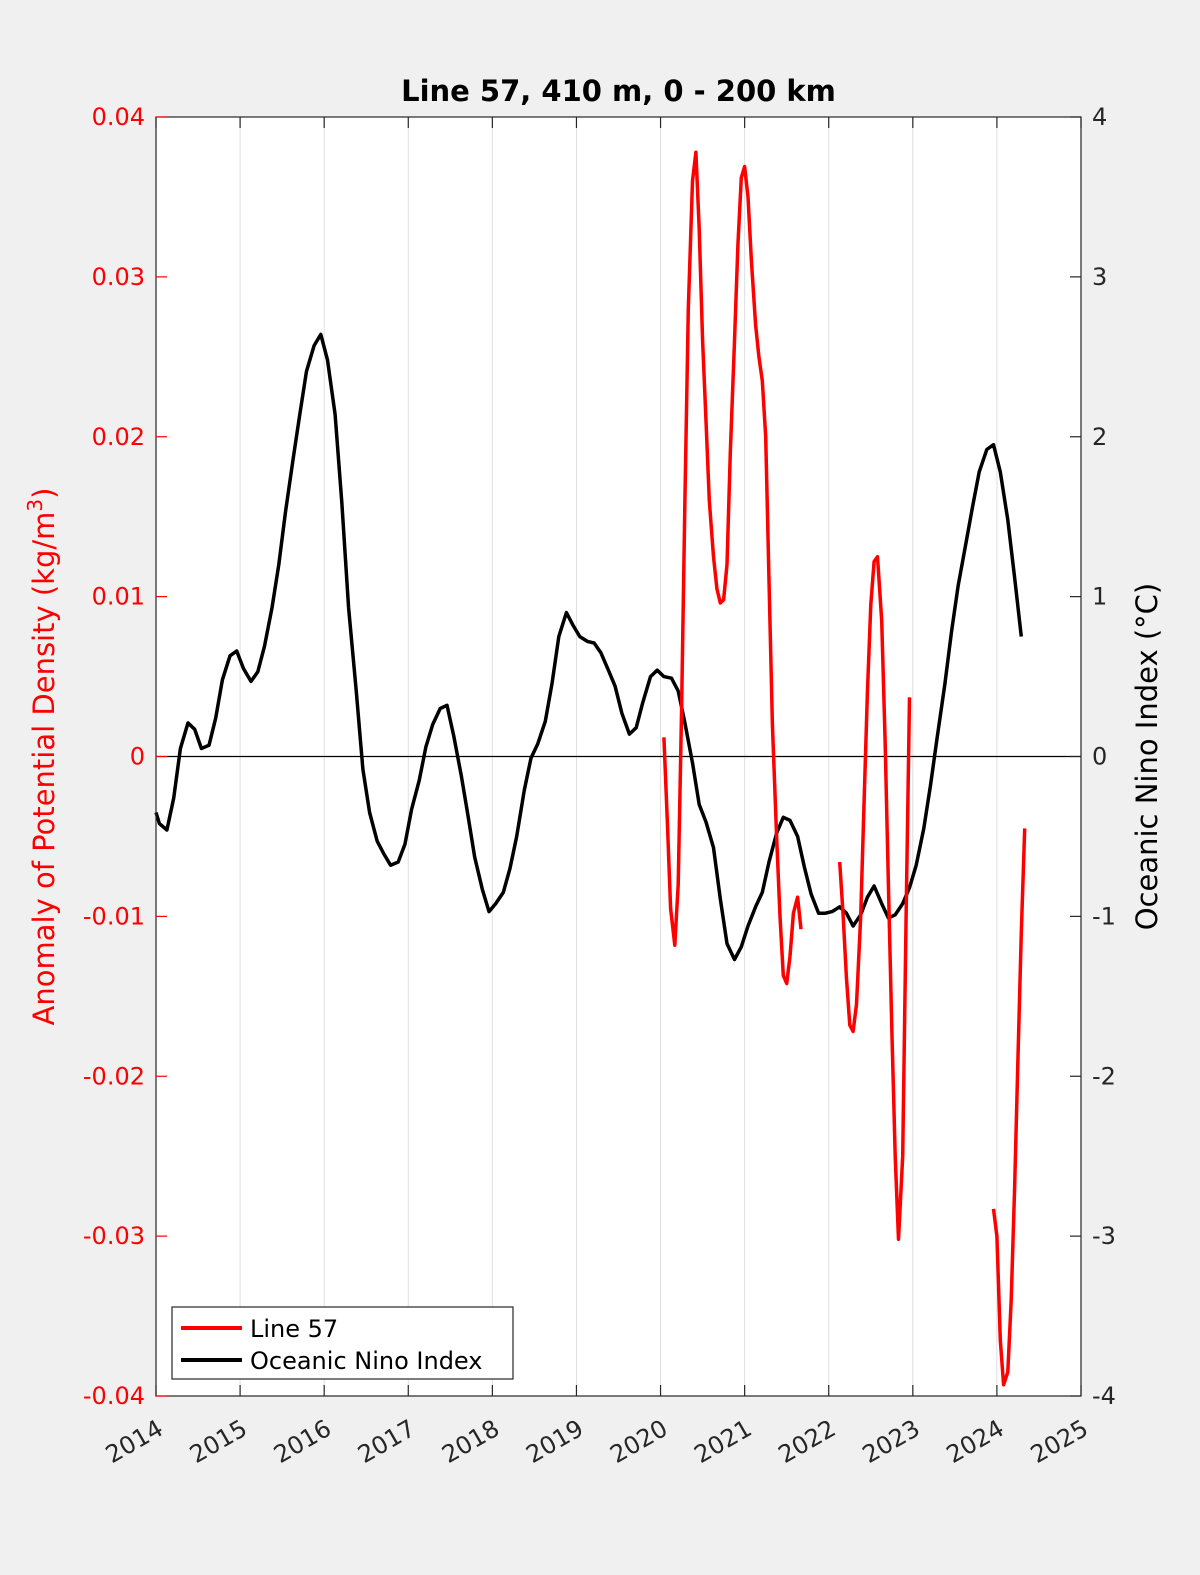 Image resolution: width=1200 pixels, height=1575 pixels. What do you see at coordinates (1099, 117) in the screenshot?
I see `y-right-tick-label: 4` at bounding box center [1099, 117].